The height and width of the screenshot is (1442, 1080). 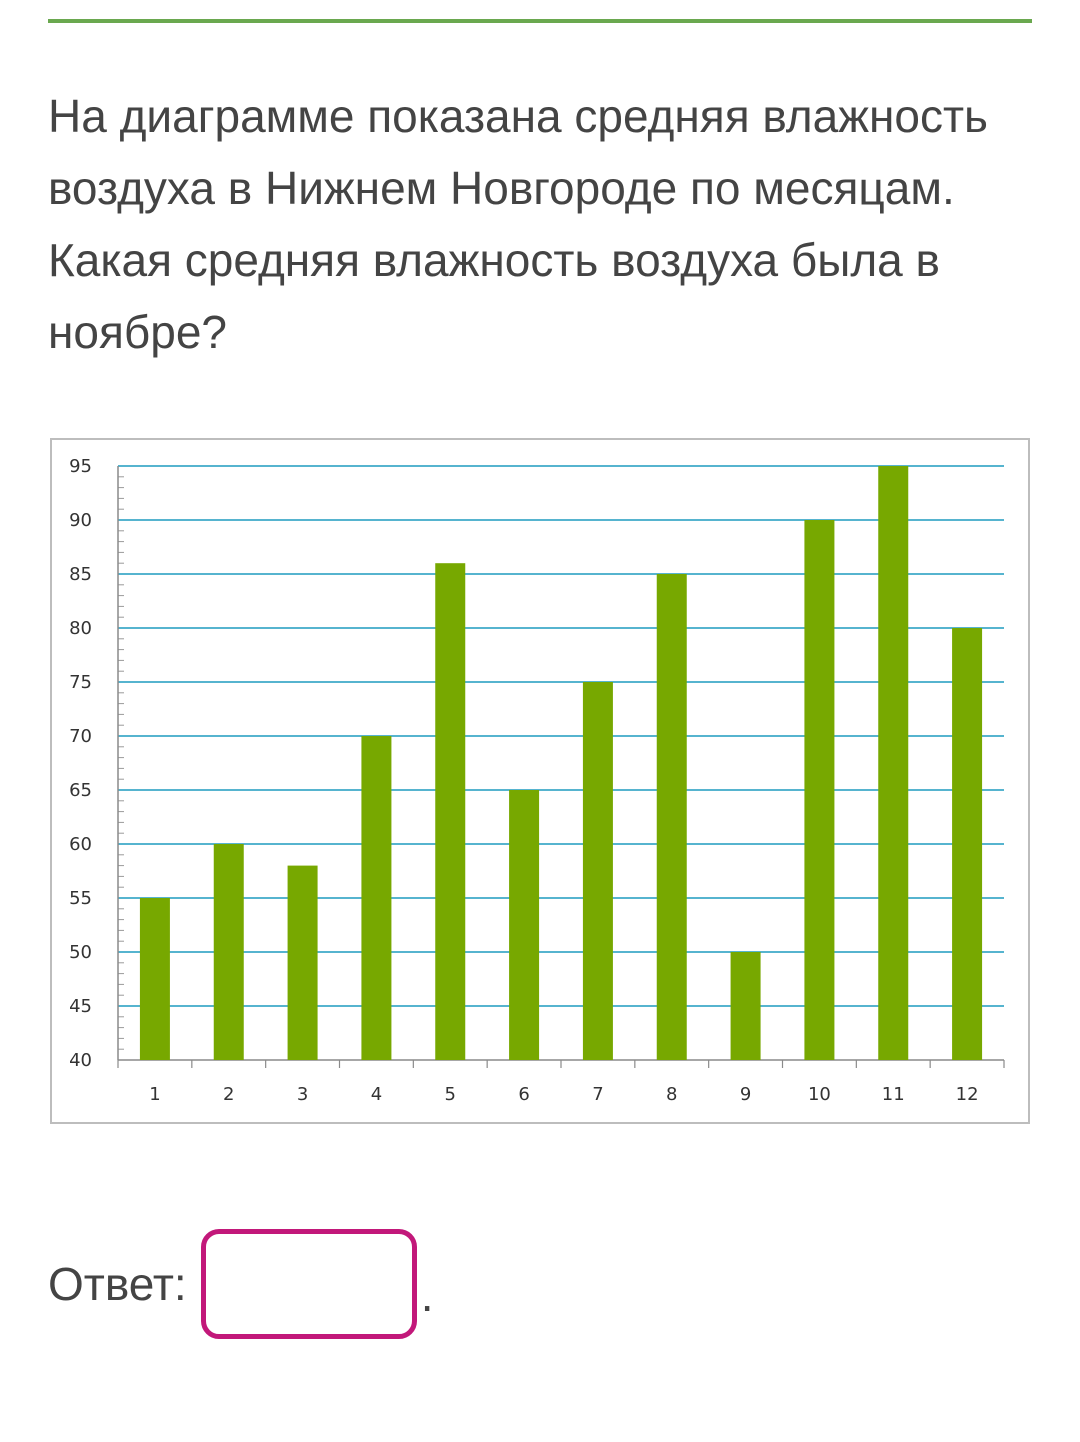 What do you see at coordinates (540, 21) in the screenshot?
I see `top-divider` at bounding box center [540, 21].